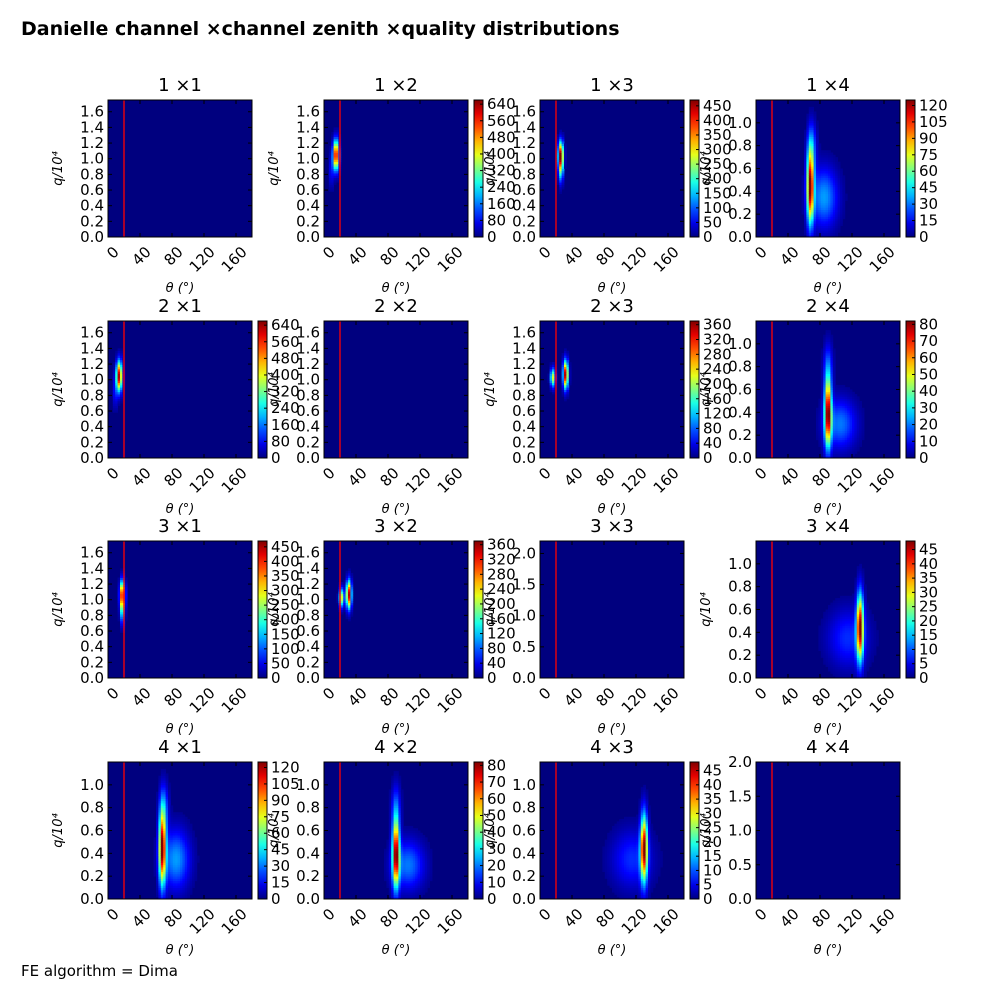 Image resolution: width=1000 pixels, height=1000 pixels. I want to click on y-tick-label: 1.2, so click(524, 364).